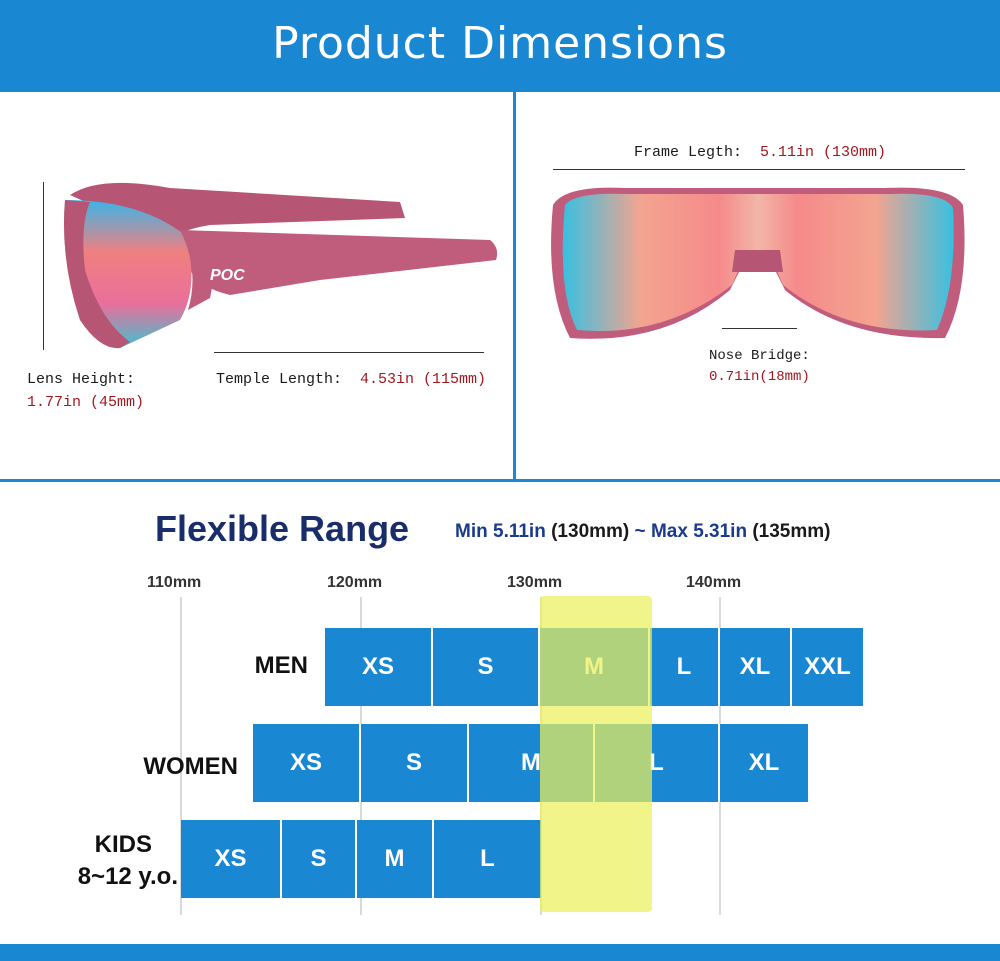 The width and height of the screenshot is (1000, 961). Describe the element at coordinates (685, 667) in the screenshot. I see `men-size-l: L` at that location.